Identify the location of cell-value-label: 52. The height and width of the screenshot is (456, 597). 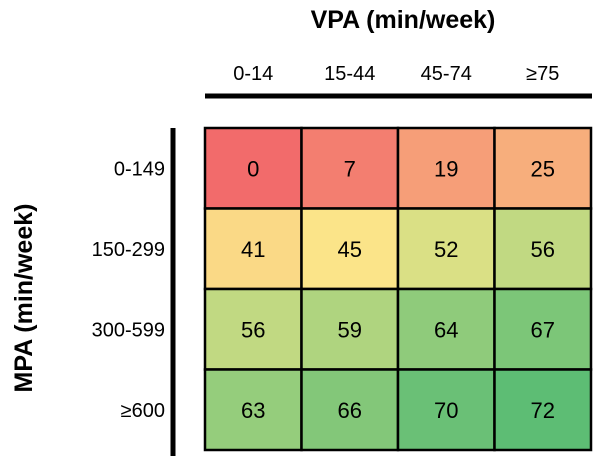
(446, 249).